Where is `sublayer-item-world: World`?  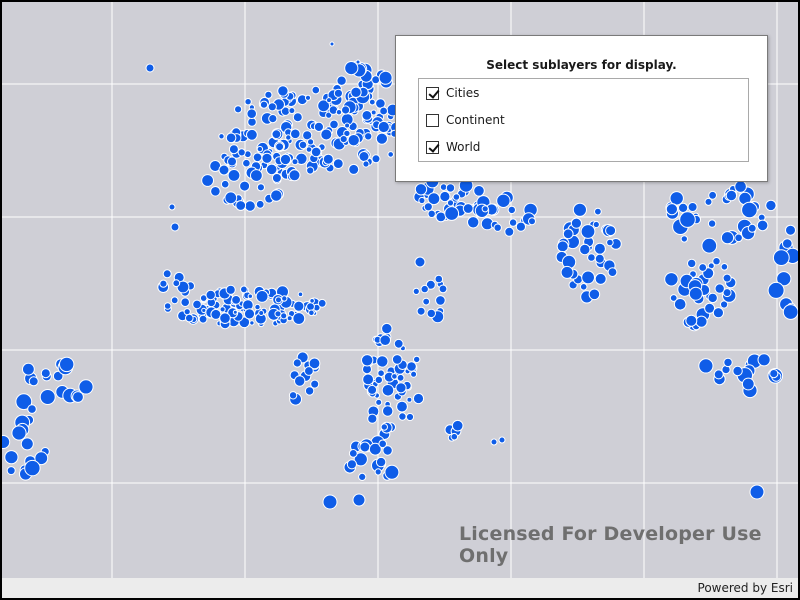 sublayer-item-world: World is located at coordinates (453, 147).